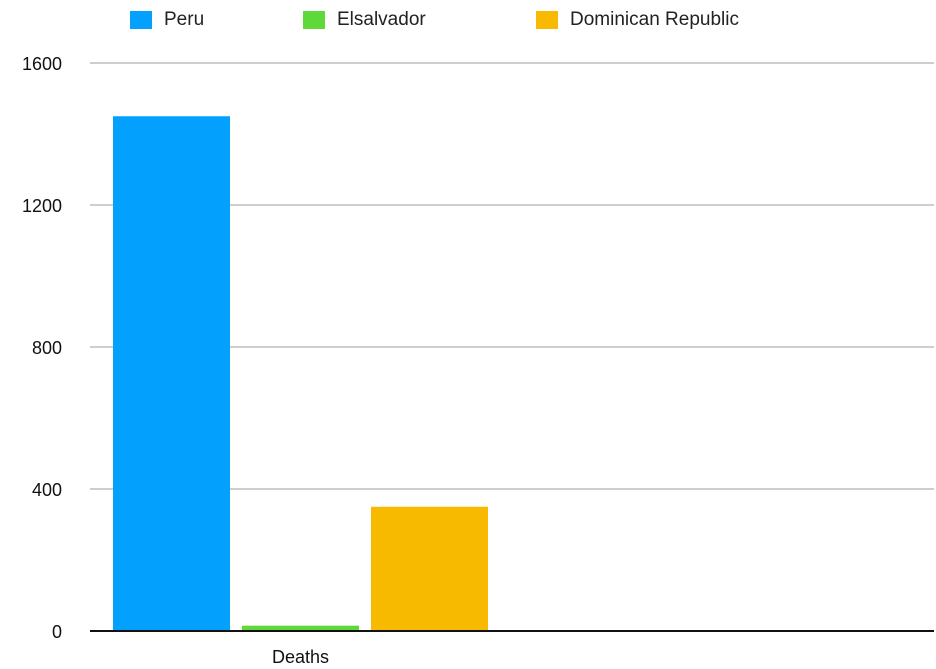 The height and width of the screenshot is (669, 936). I want to click on y-tick-label: 0, so click(57, 632).